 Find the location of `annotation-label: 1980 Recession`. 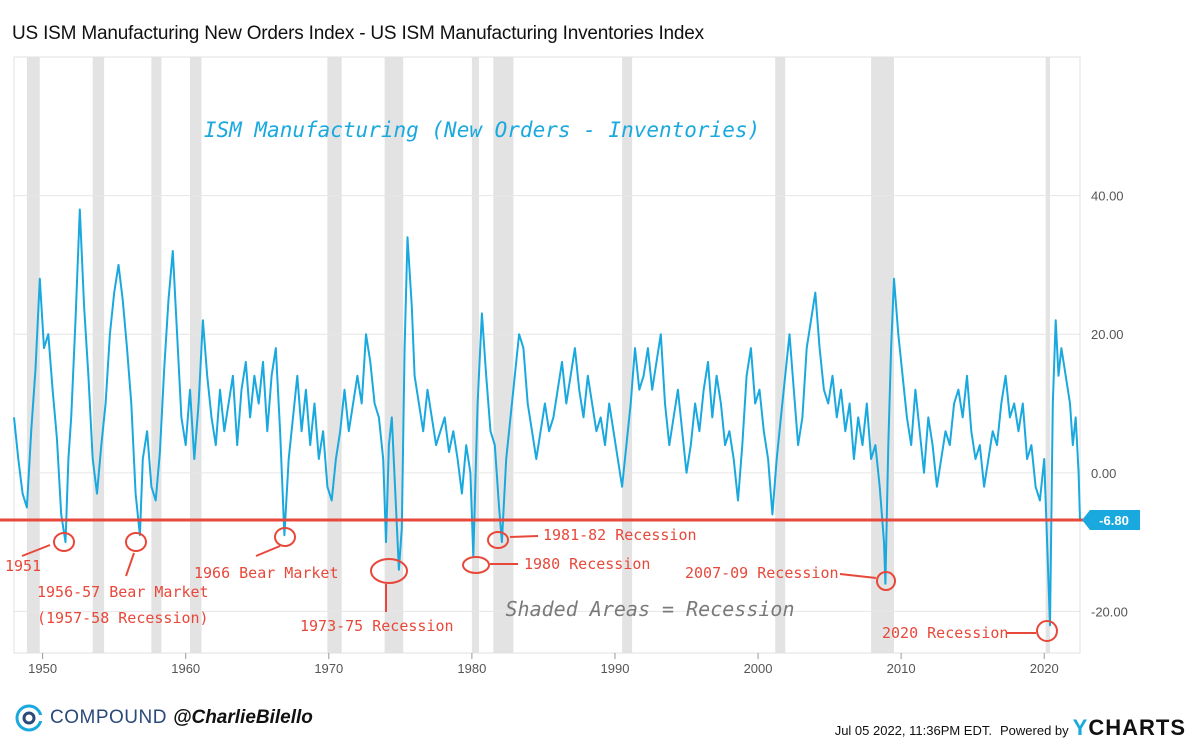

annotation-label: 1980 Recession is located at coordinates (587, 564).